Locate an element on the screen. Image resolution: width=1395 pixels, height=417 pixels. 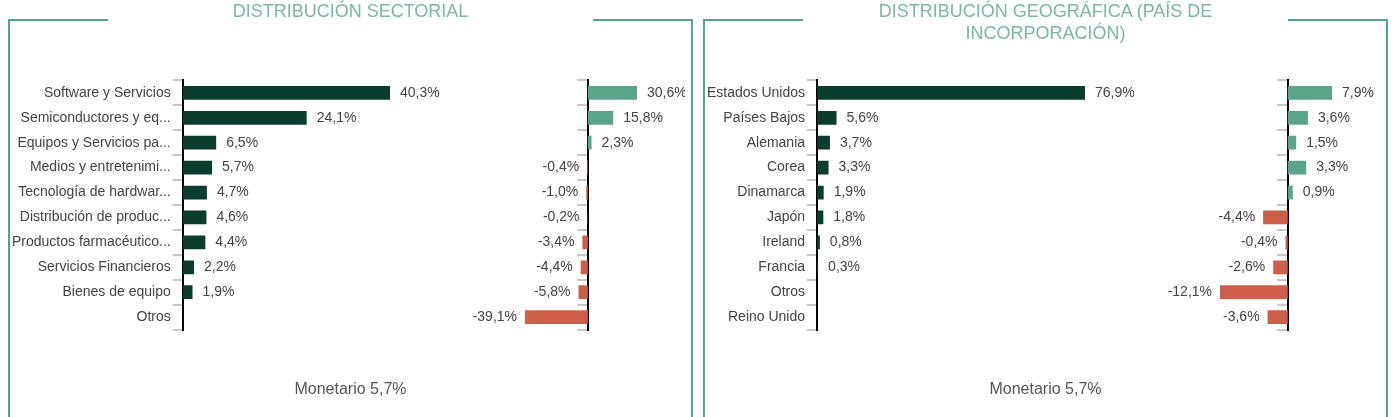
data-label: 3,6% is located at coordinates (1333, 116).